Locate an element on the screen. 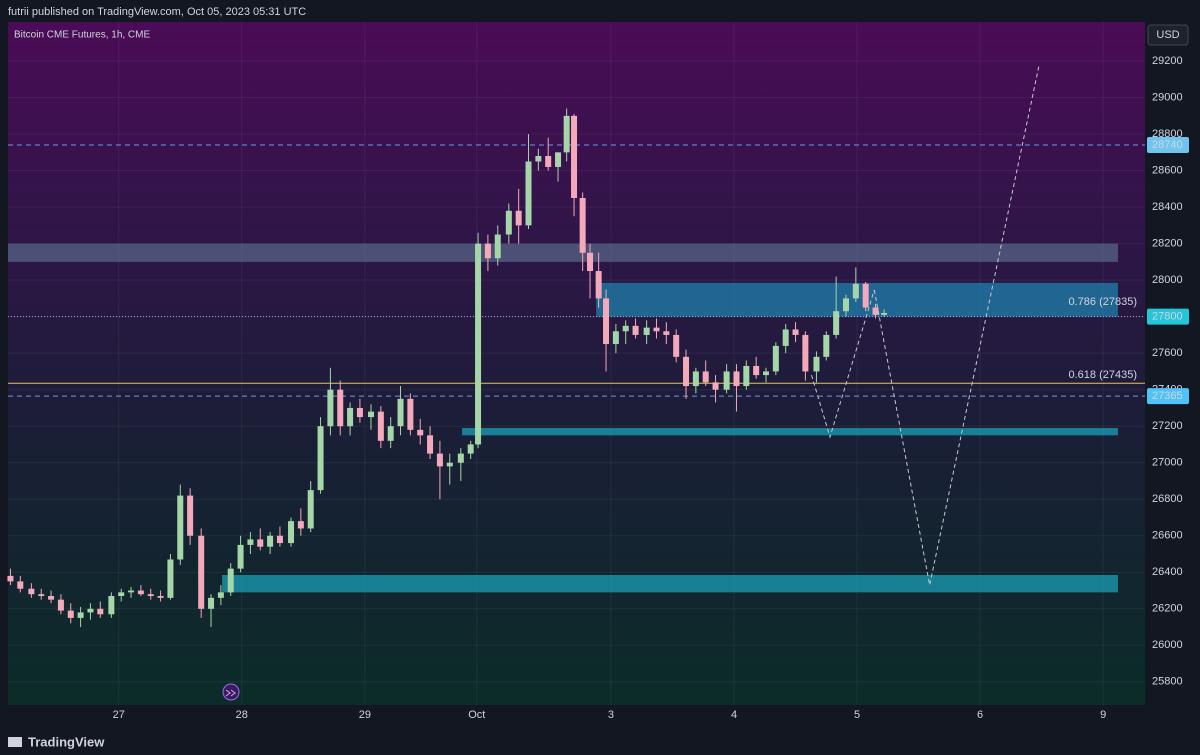 The height and width of the screenshot is (755, 1200). x-tick-label: 29 is located at coordinates (365, 715).